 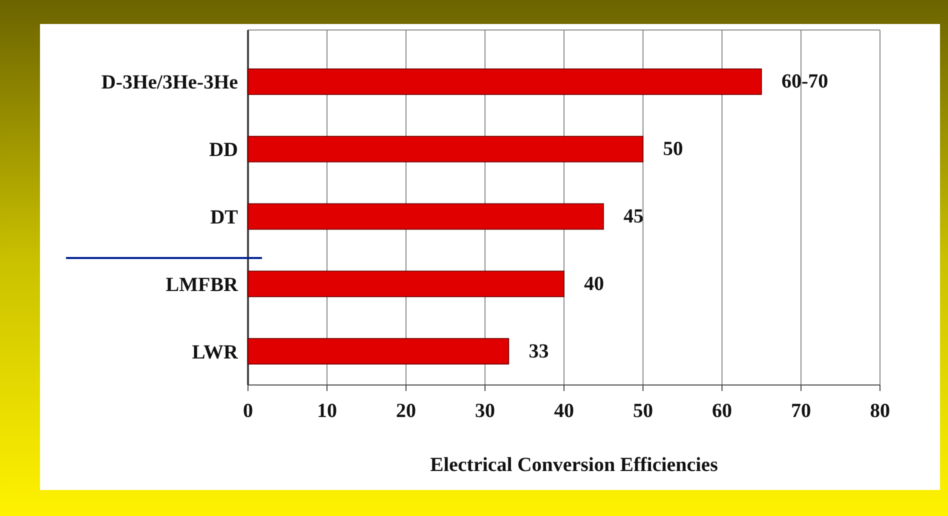 I want to click on y-tick-label: DD, so click(x=223, y=150).